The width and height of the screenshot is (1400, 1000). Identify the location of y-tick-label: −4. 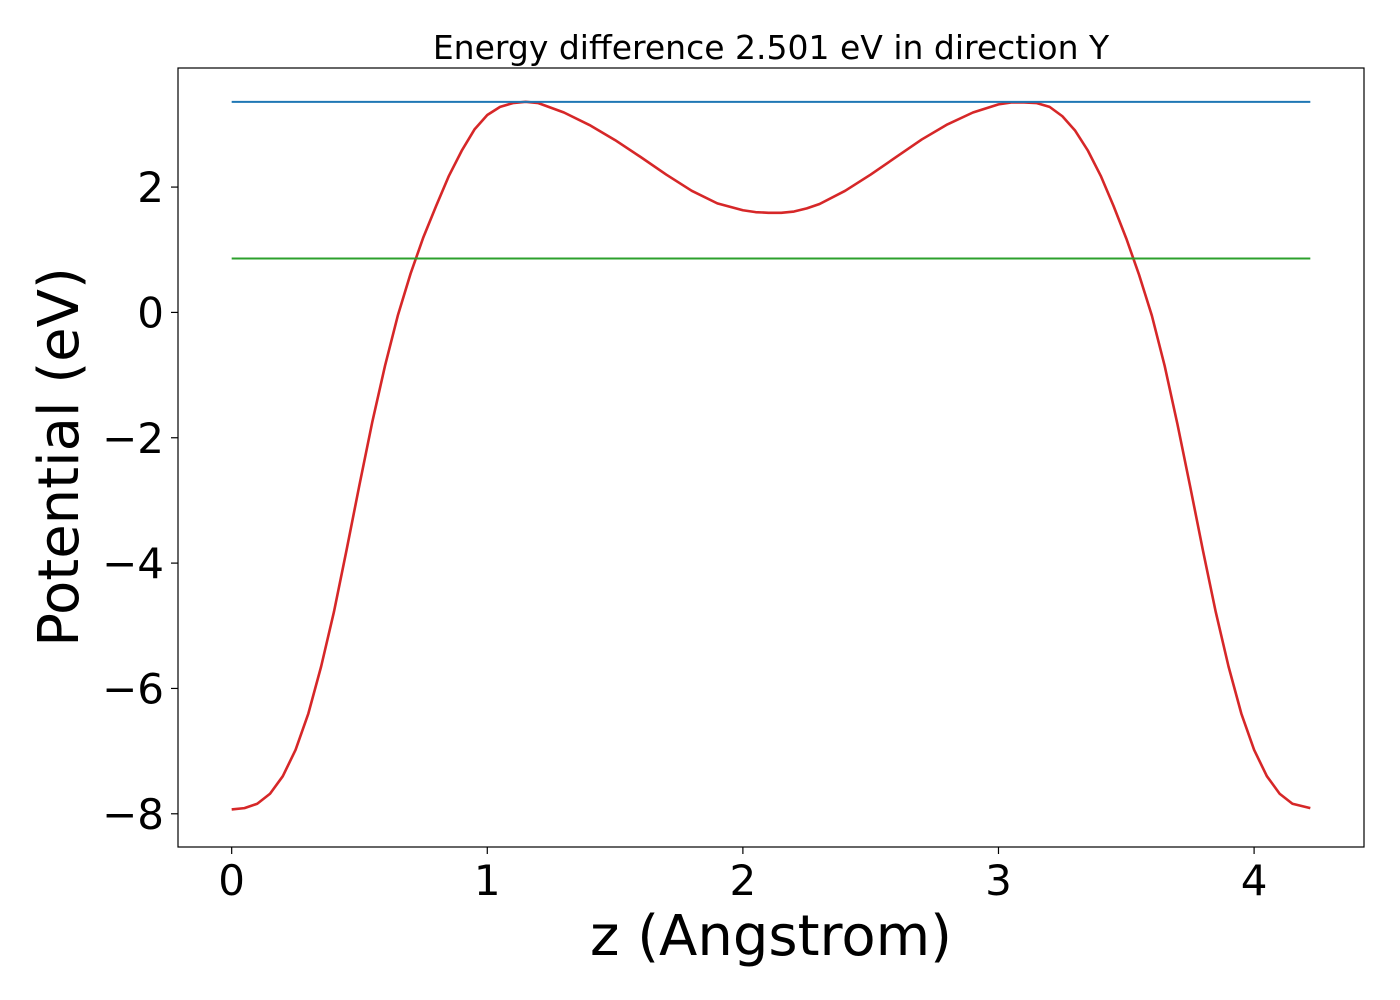
(133, 563).